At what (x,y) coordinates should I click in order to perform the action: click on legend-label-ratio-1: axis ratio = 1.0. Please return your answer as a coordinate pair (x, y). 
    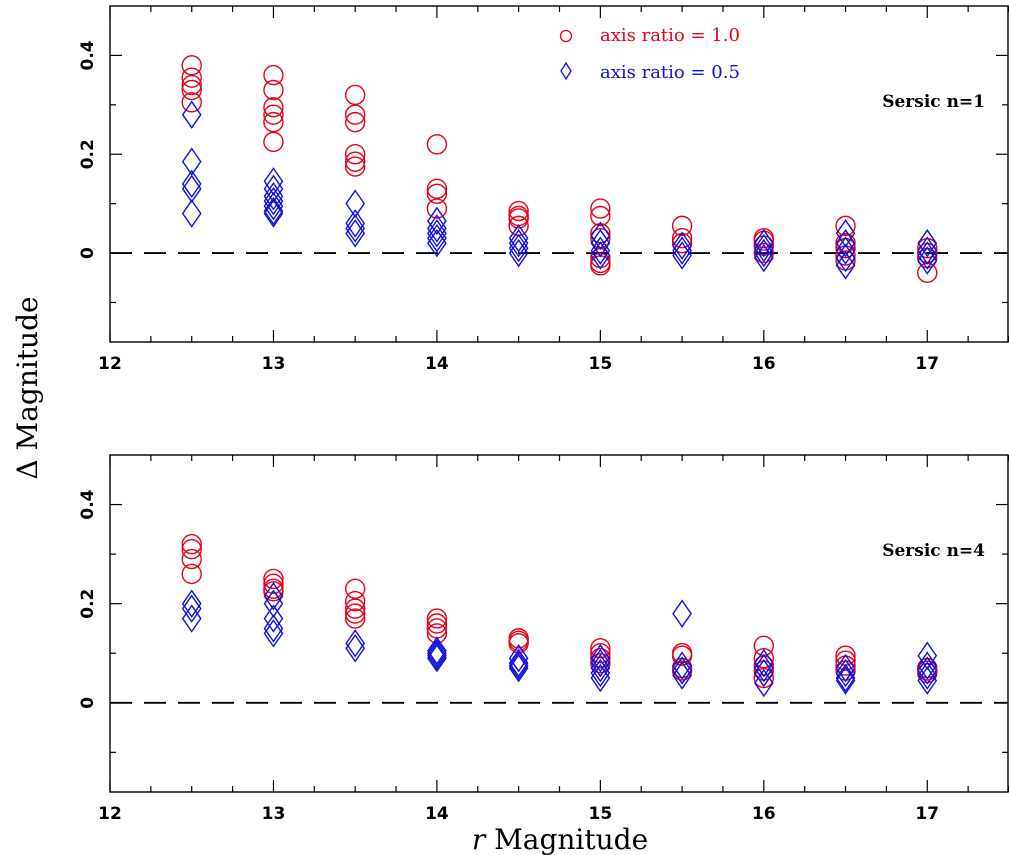
    Looking at the image, I should click on (670, 35).